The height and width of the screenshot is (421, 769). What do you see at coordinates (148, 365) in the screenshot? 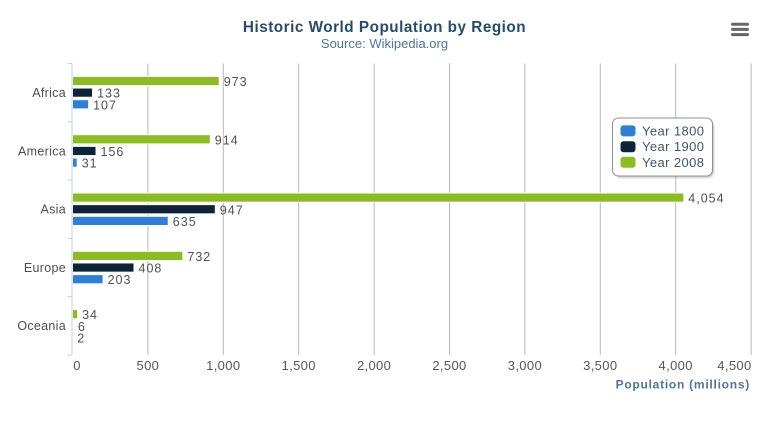
I see `svg-text: 500` at bounding box center [148, 365].